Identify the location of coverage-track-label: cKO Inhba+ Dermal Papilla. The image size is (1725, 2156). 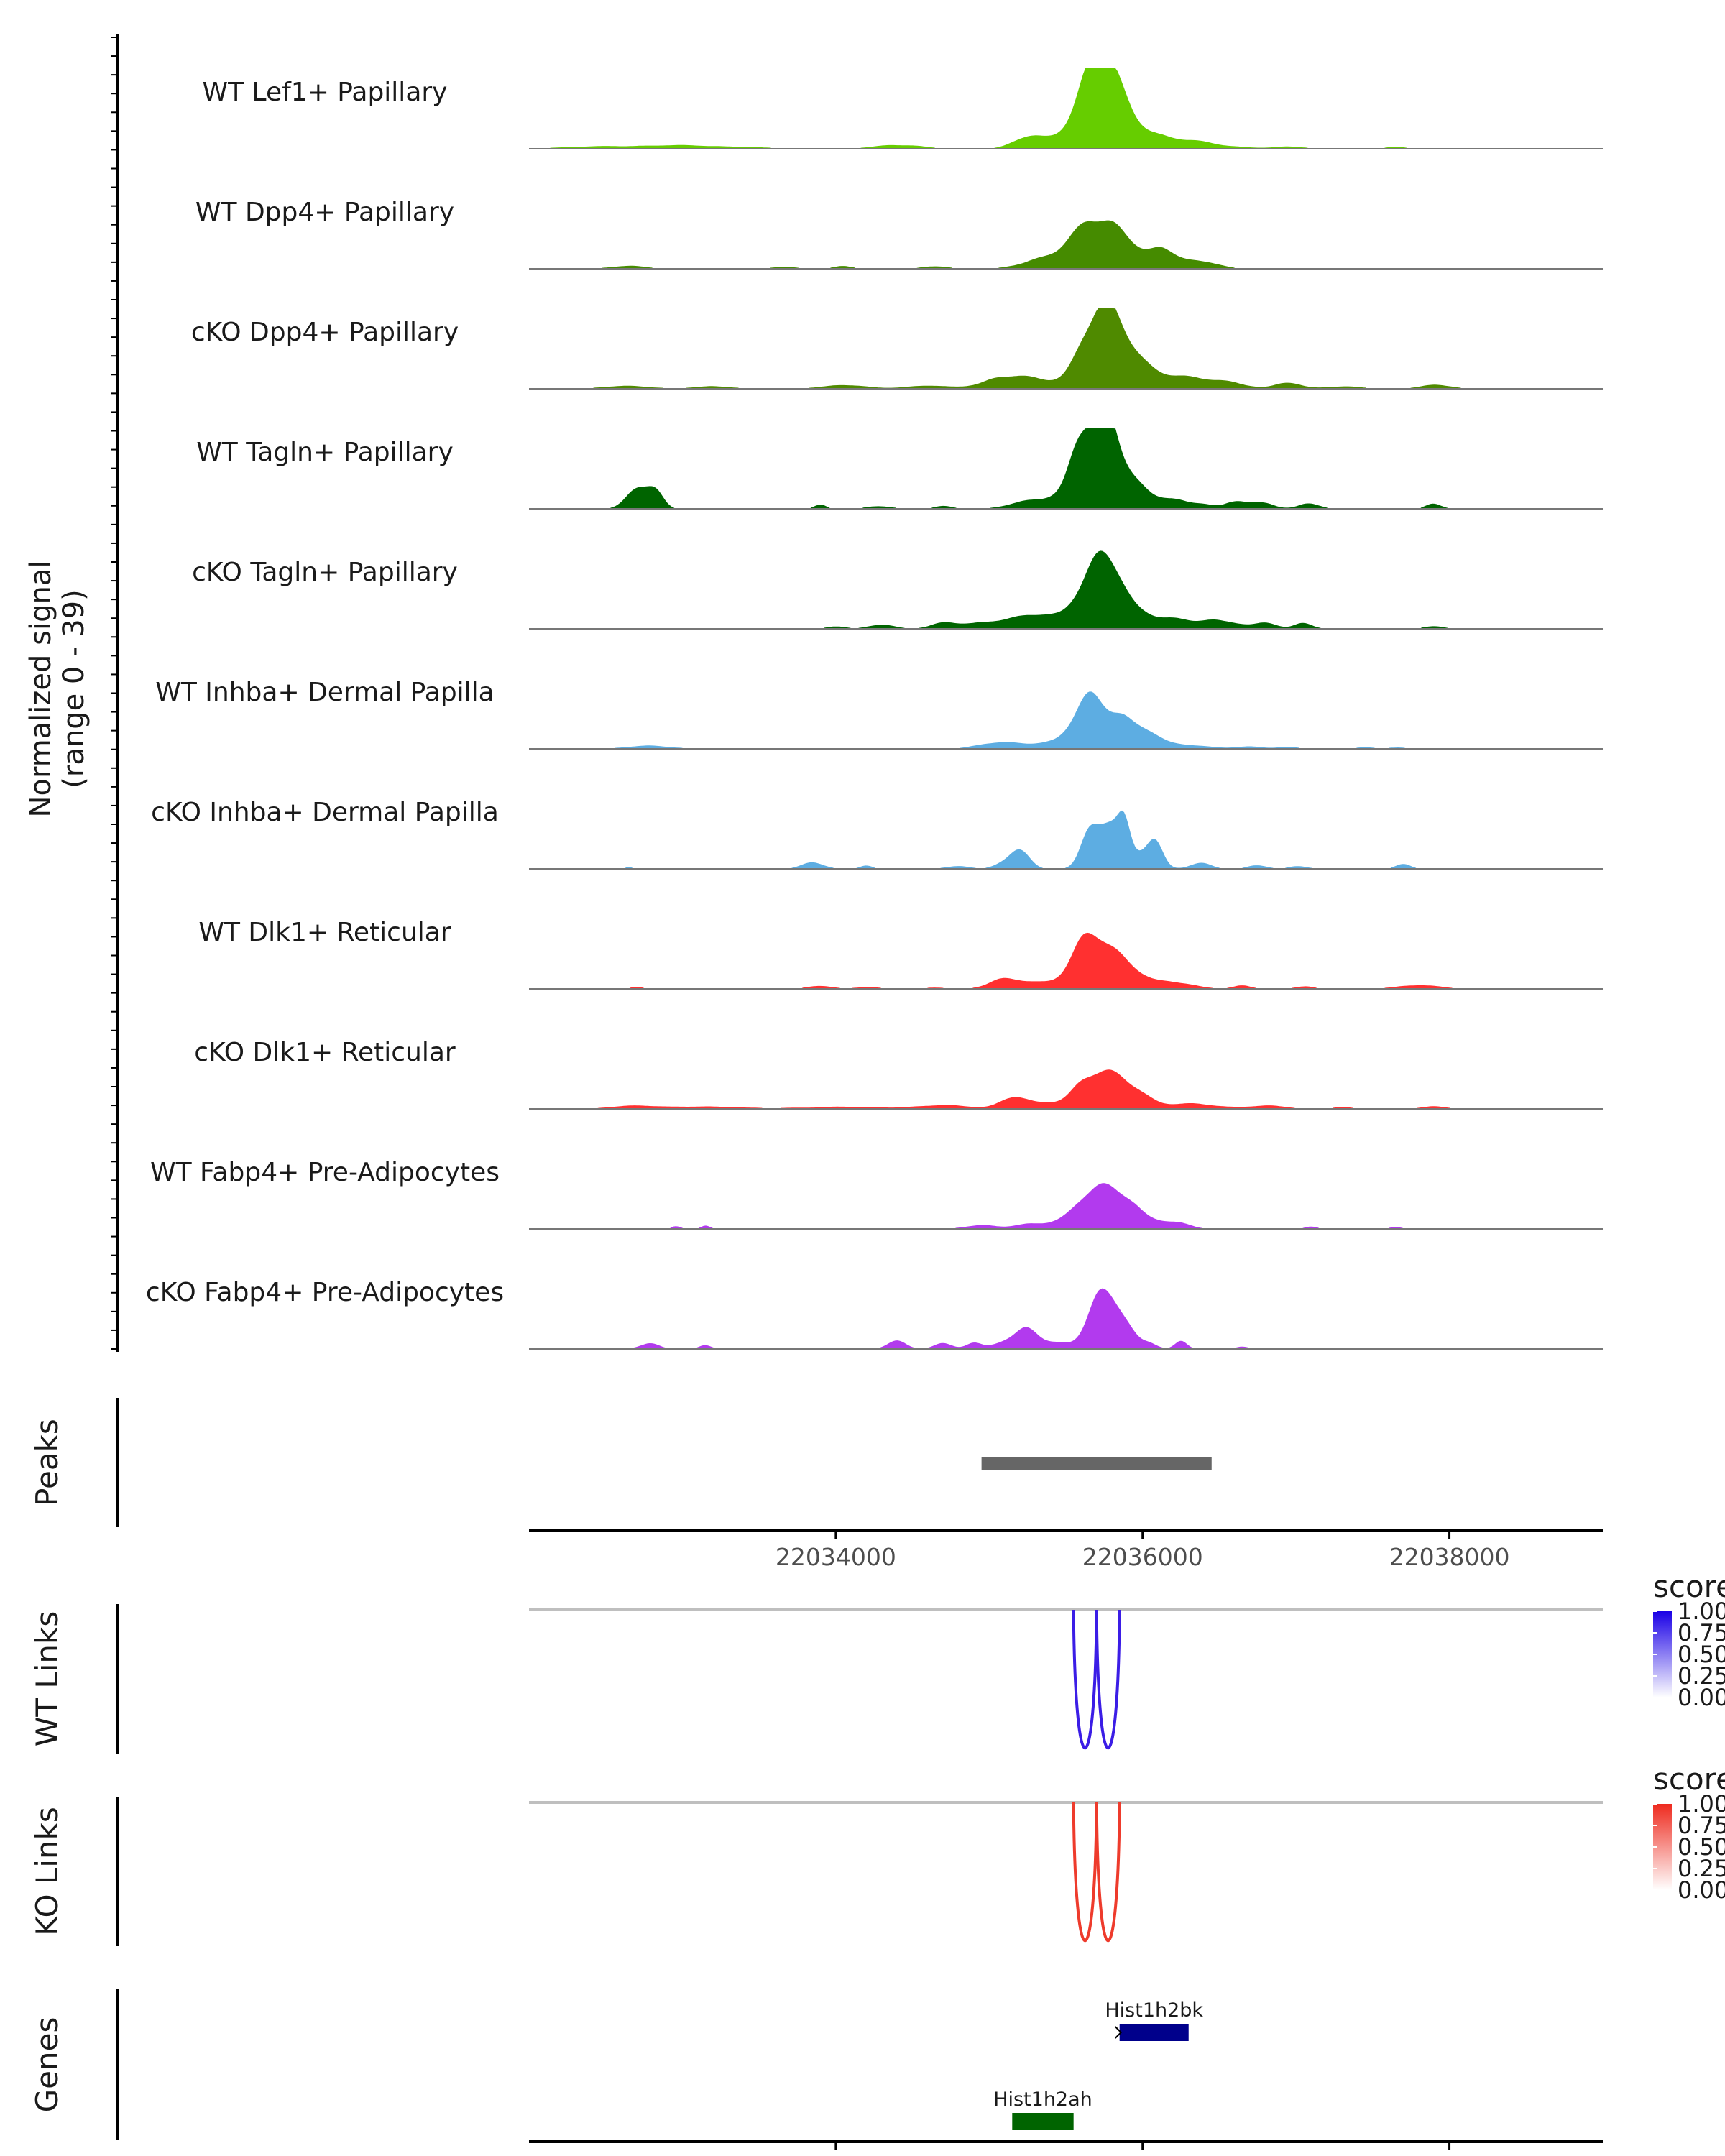
(325, 812).